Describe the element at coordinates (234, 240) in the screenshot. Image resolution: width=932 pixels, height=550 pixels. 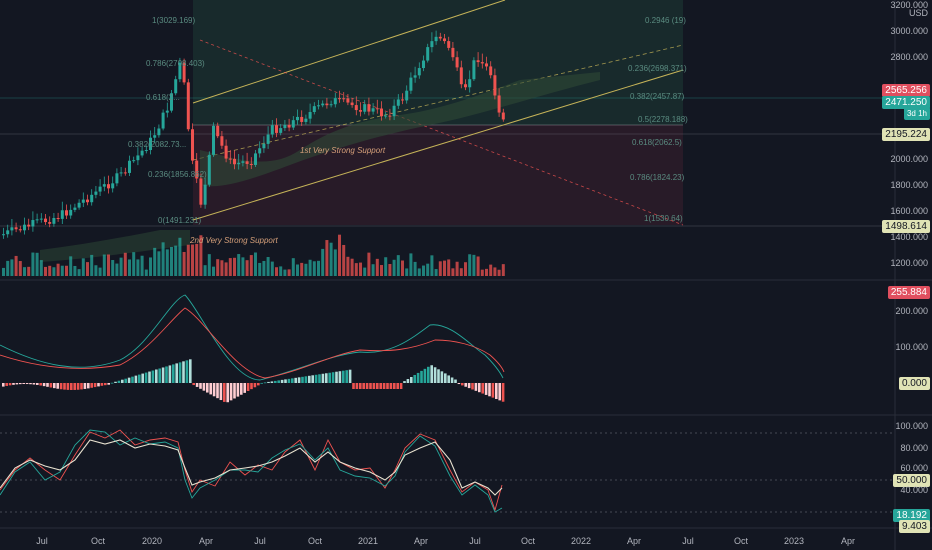
I see `annotation-support2: 2nd Very Strong Support` at that location.